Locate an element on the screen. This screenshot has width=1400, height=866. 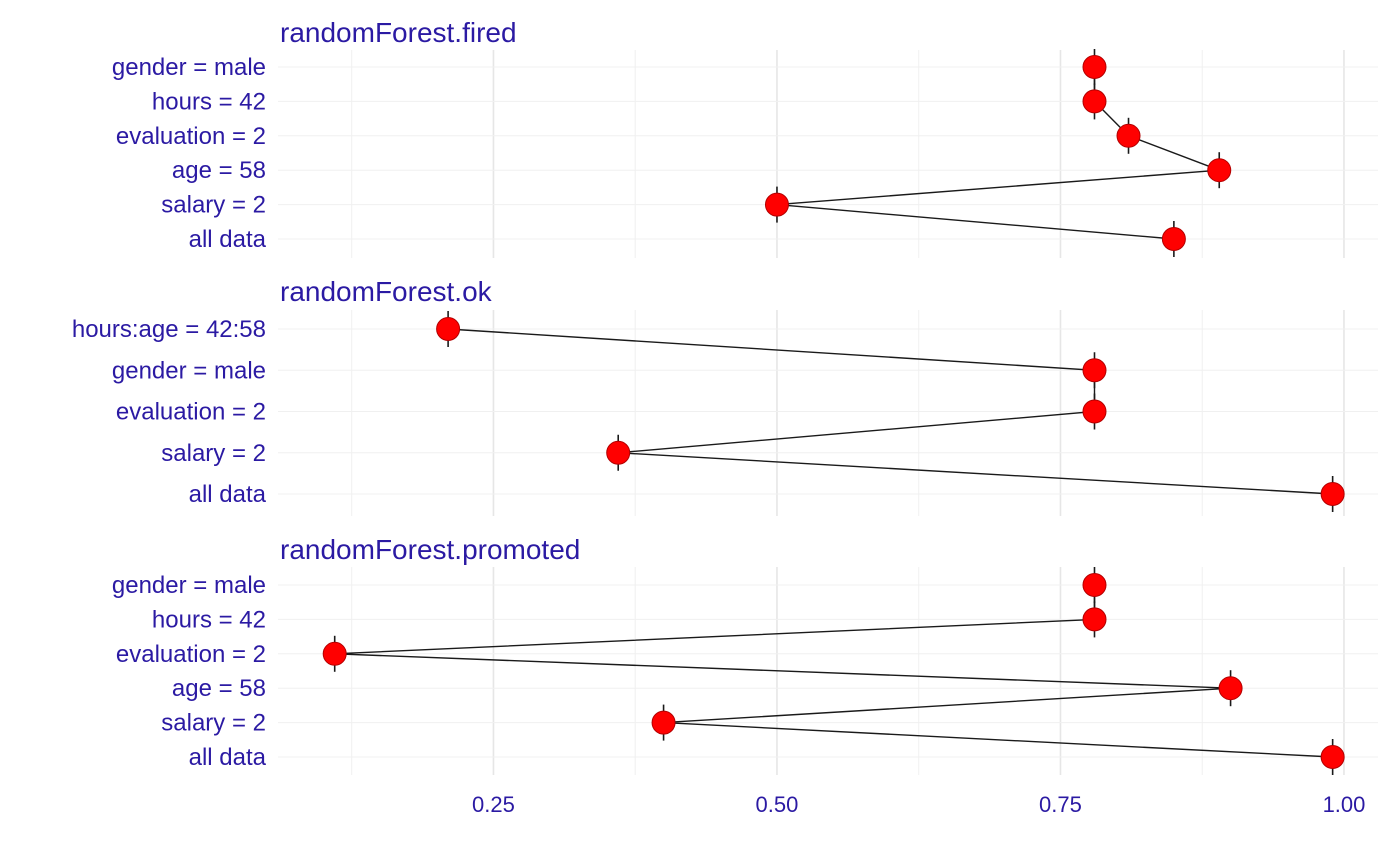
category-label: hours:age = 42:58 is located at coordinates (169, 329).